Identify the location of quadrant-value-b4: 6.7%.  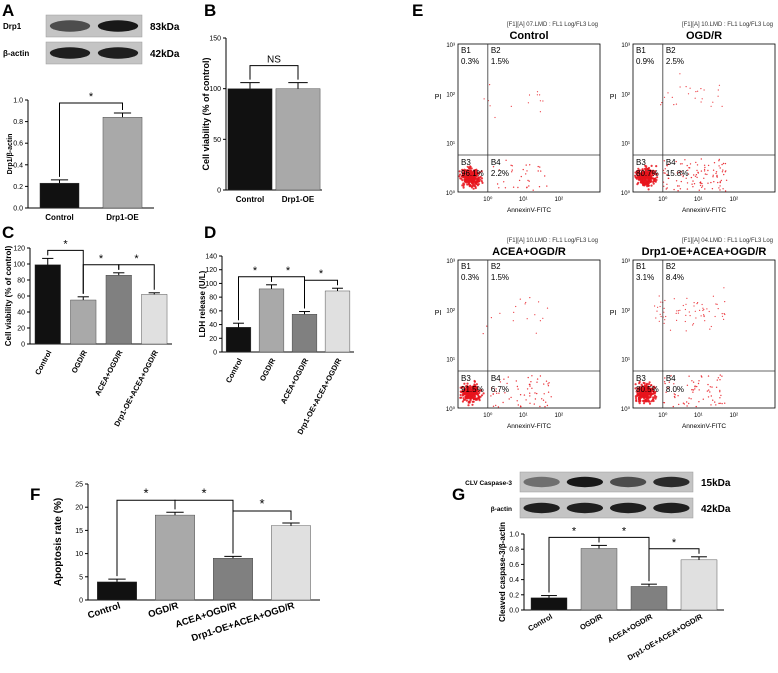
(500, 389).